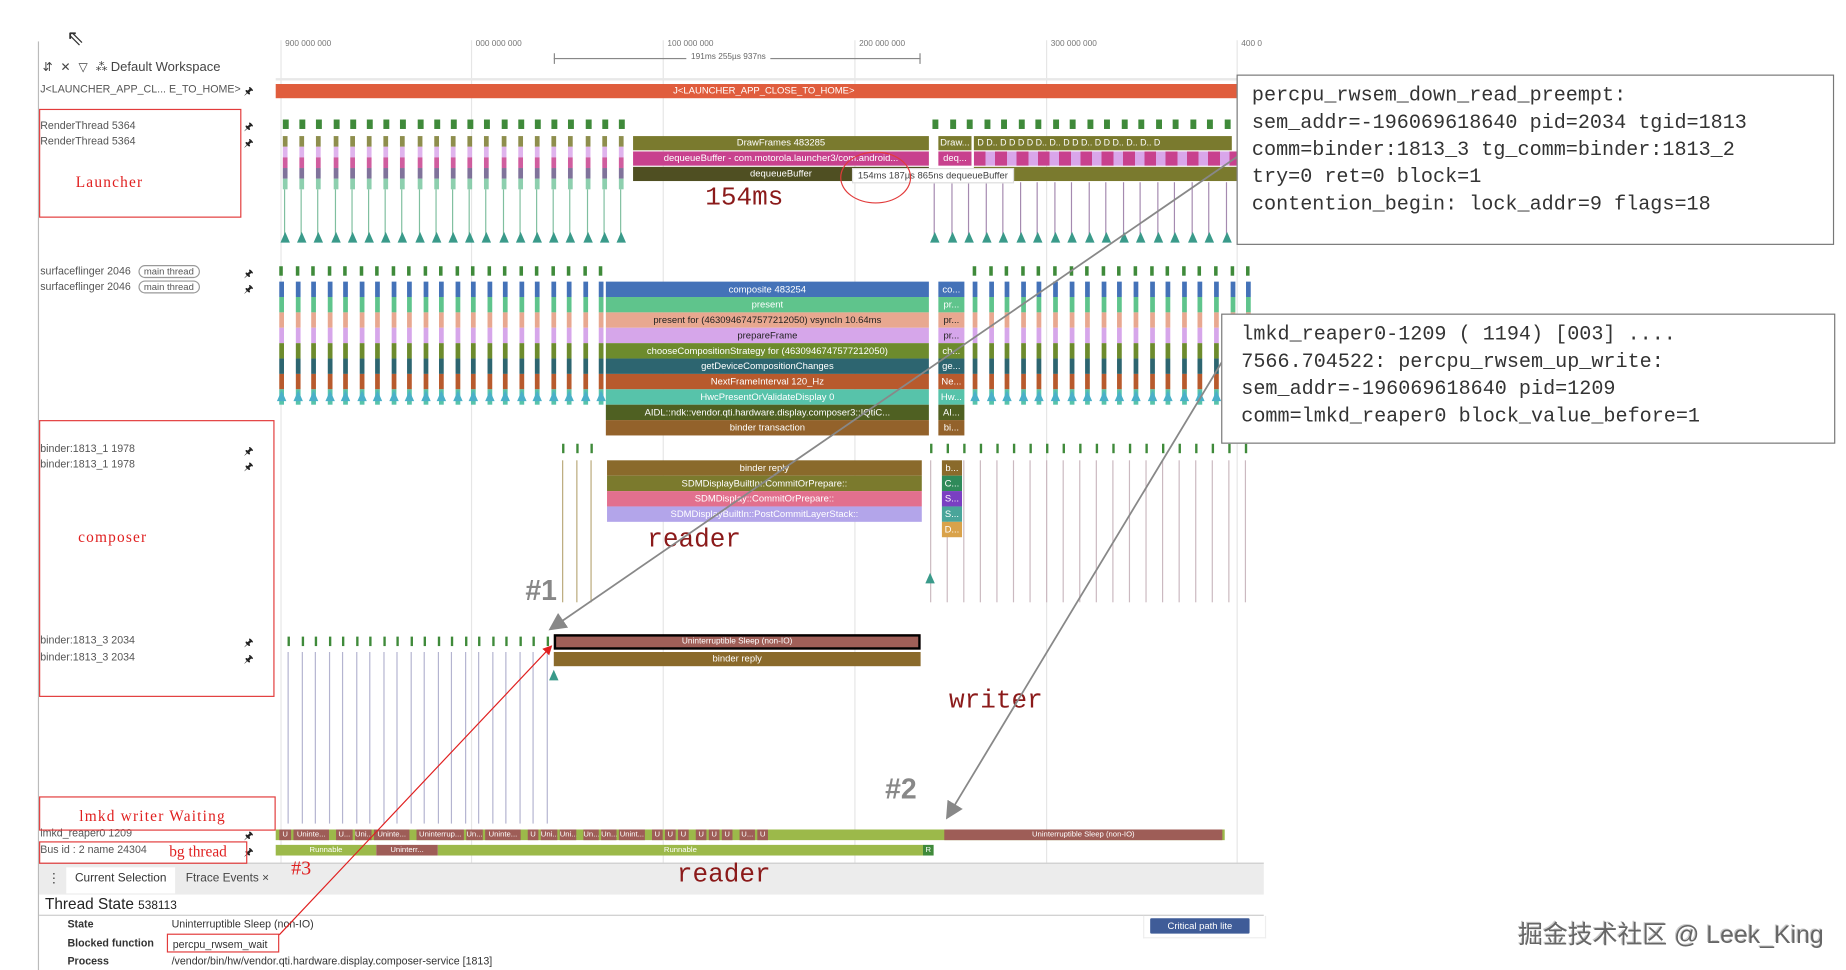 This screenshot has height=970, width=1846. Describe the element at coordinates (86, 833) in the screenshot. I see `track-label-lmkd: lmkd_reaper0 1209` at that location.